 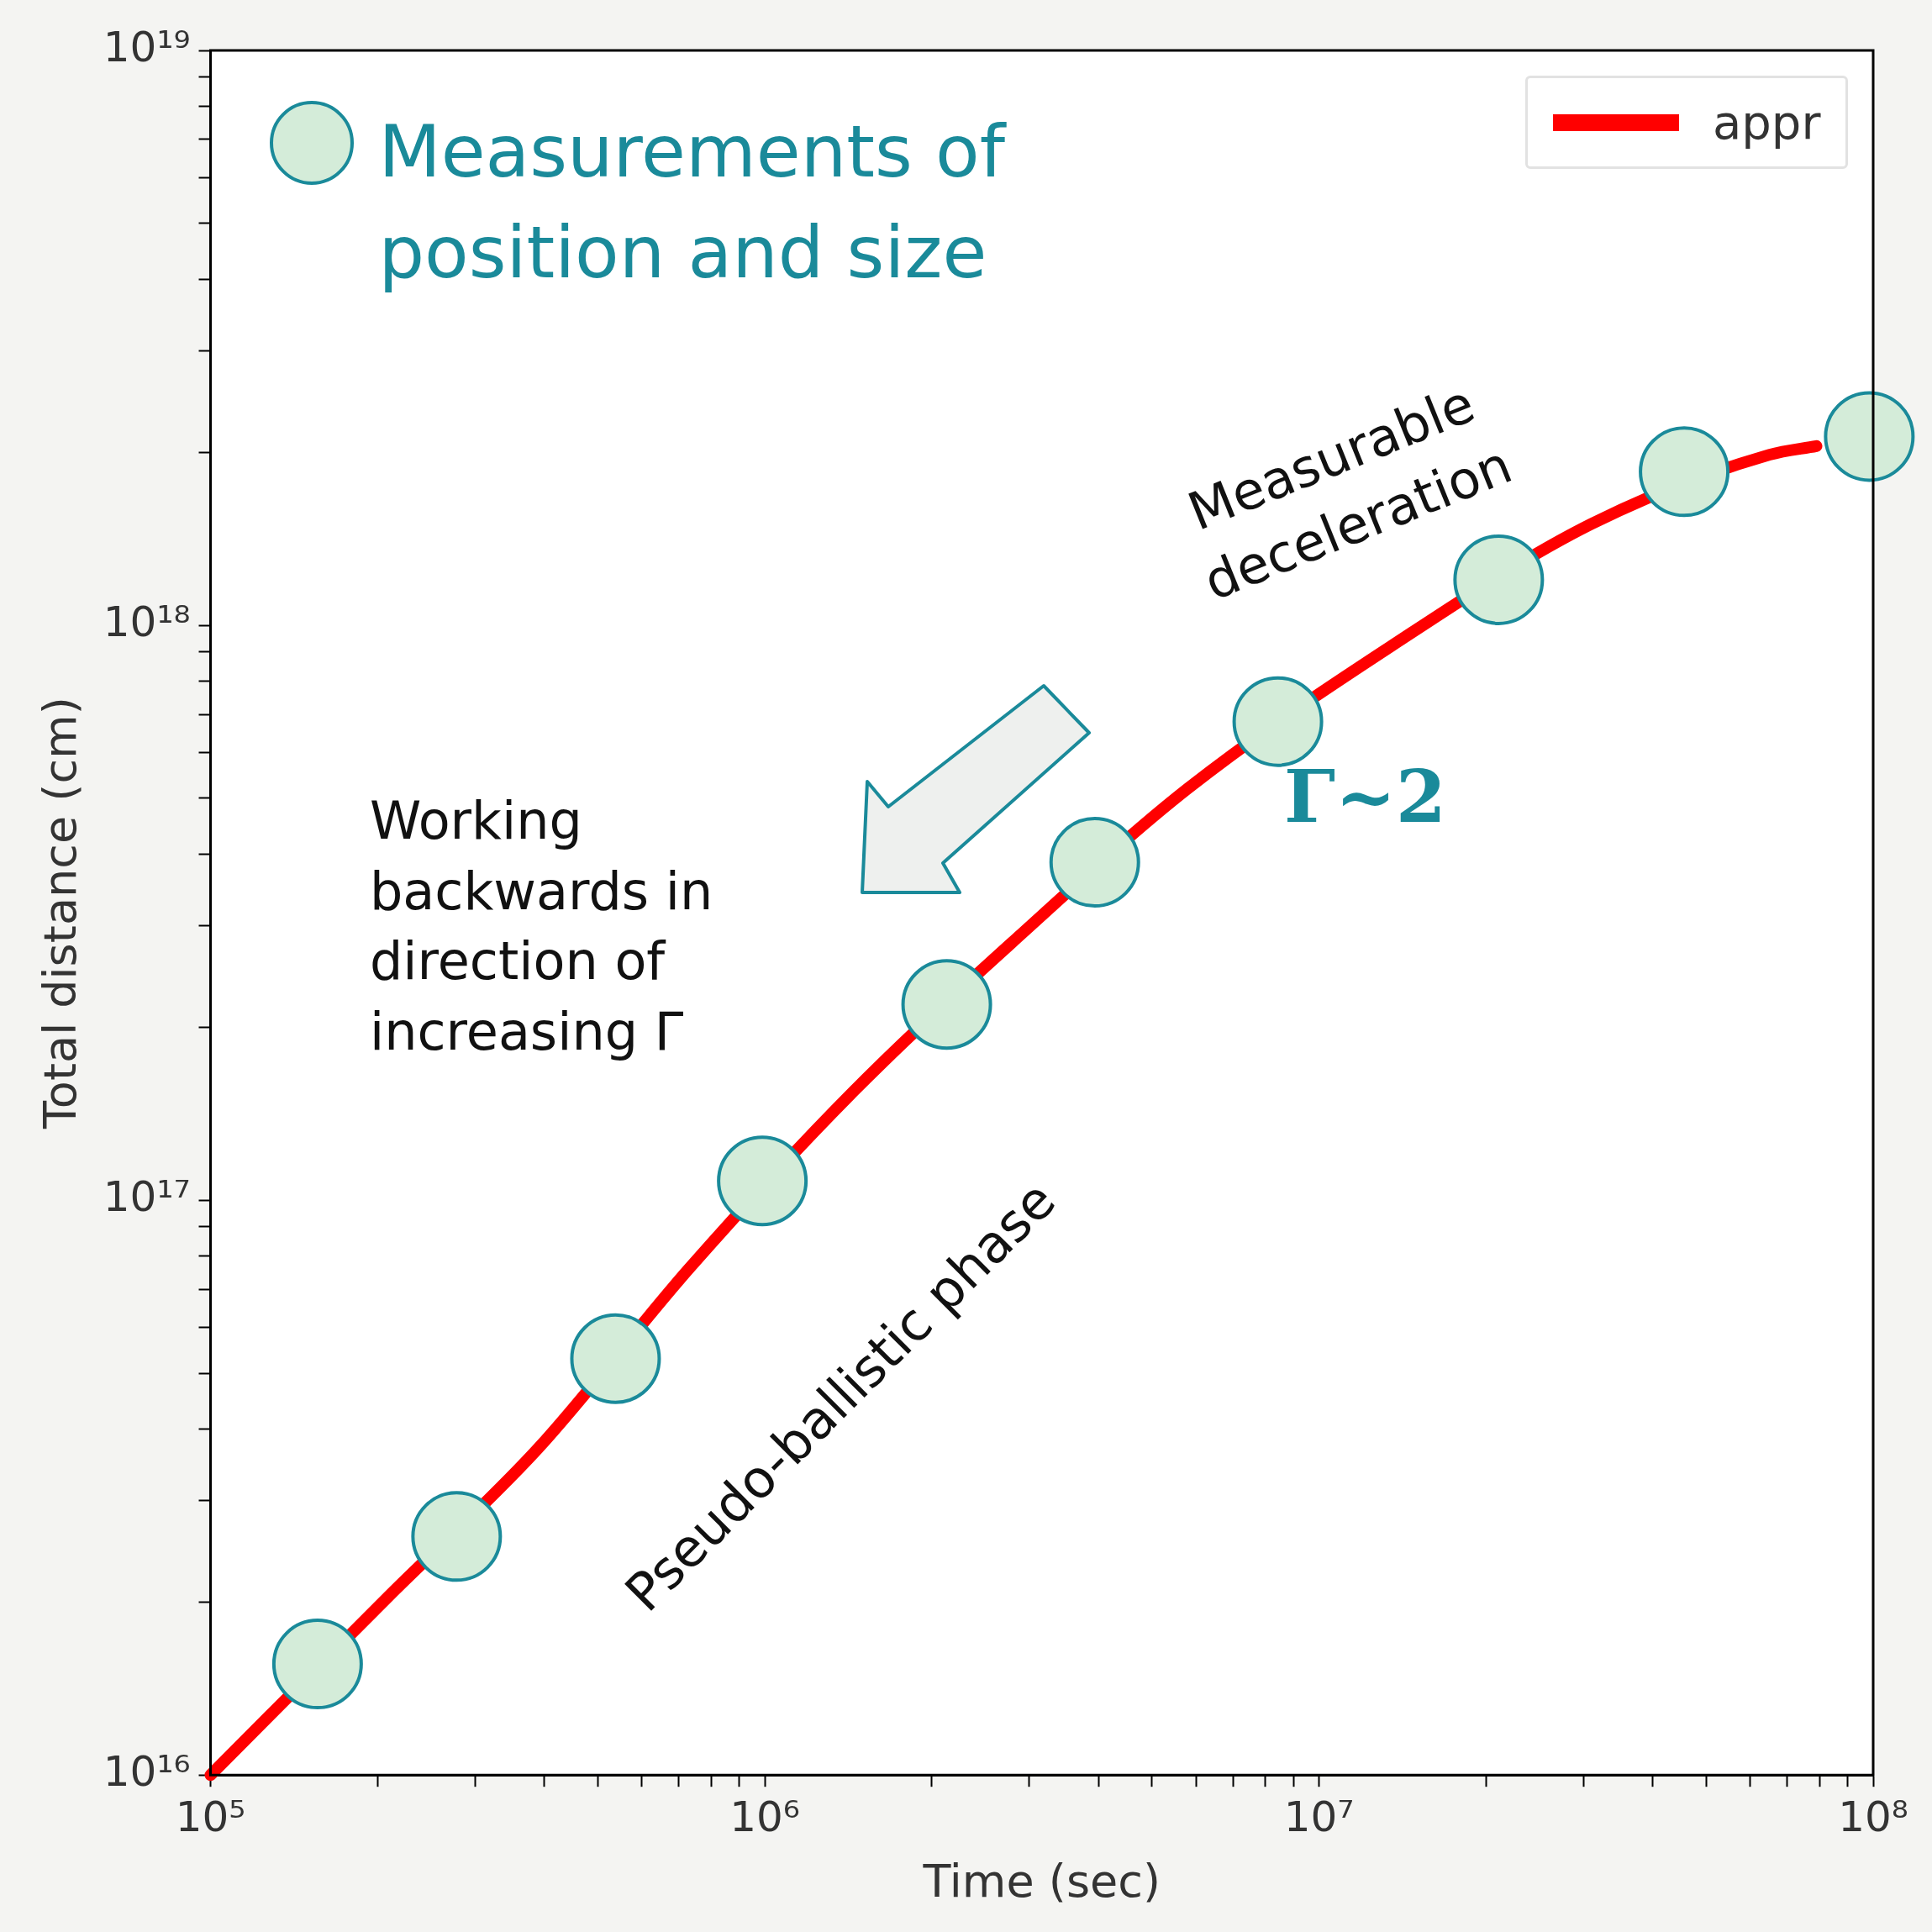 What do you see at coordinates (1319, 1817) in the screenshot?
I see `x-tick-label: 10⁷` at bounding box center [1319, 1817].